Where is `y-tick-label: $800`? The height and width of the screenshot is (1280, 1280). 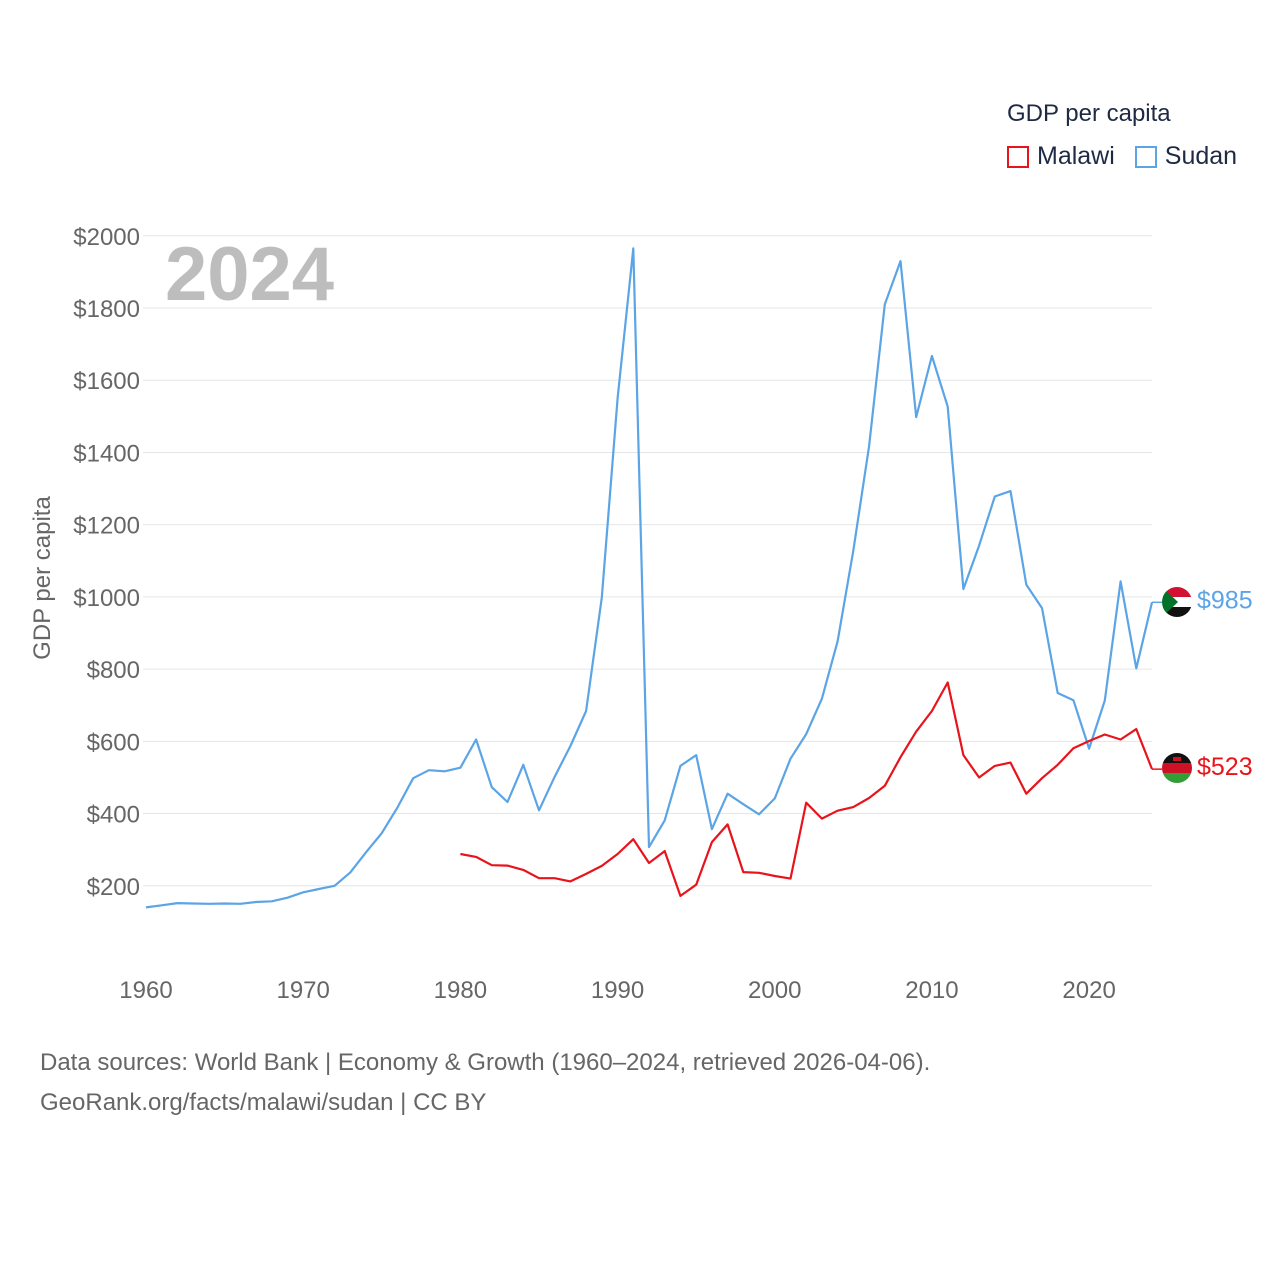 y-tick-label: $800 is located at coordinates (113, 670).